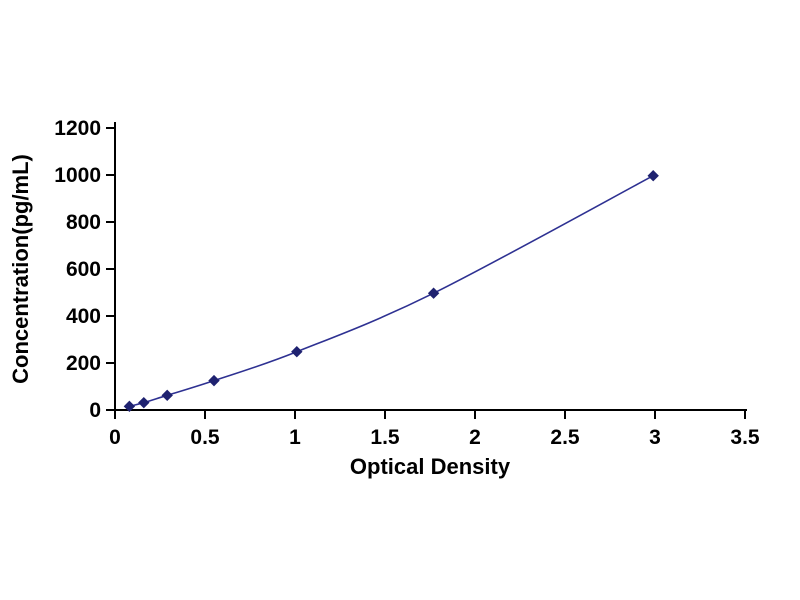  What do you see at coordinates (295, 437) in the screenshot?
I see `x-tick-label: 1` at bounding box center [295, 437].